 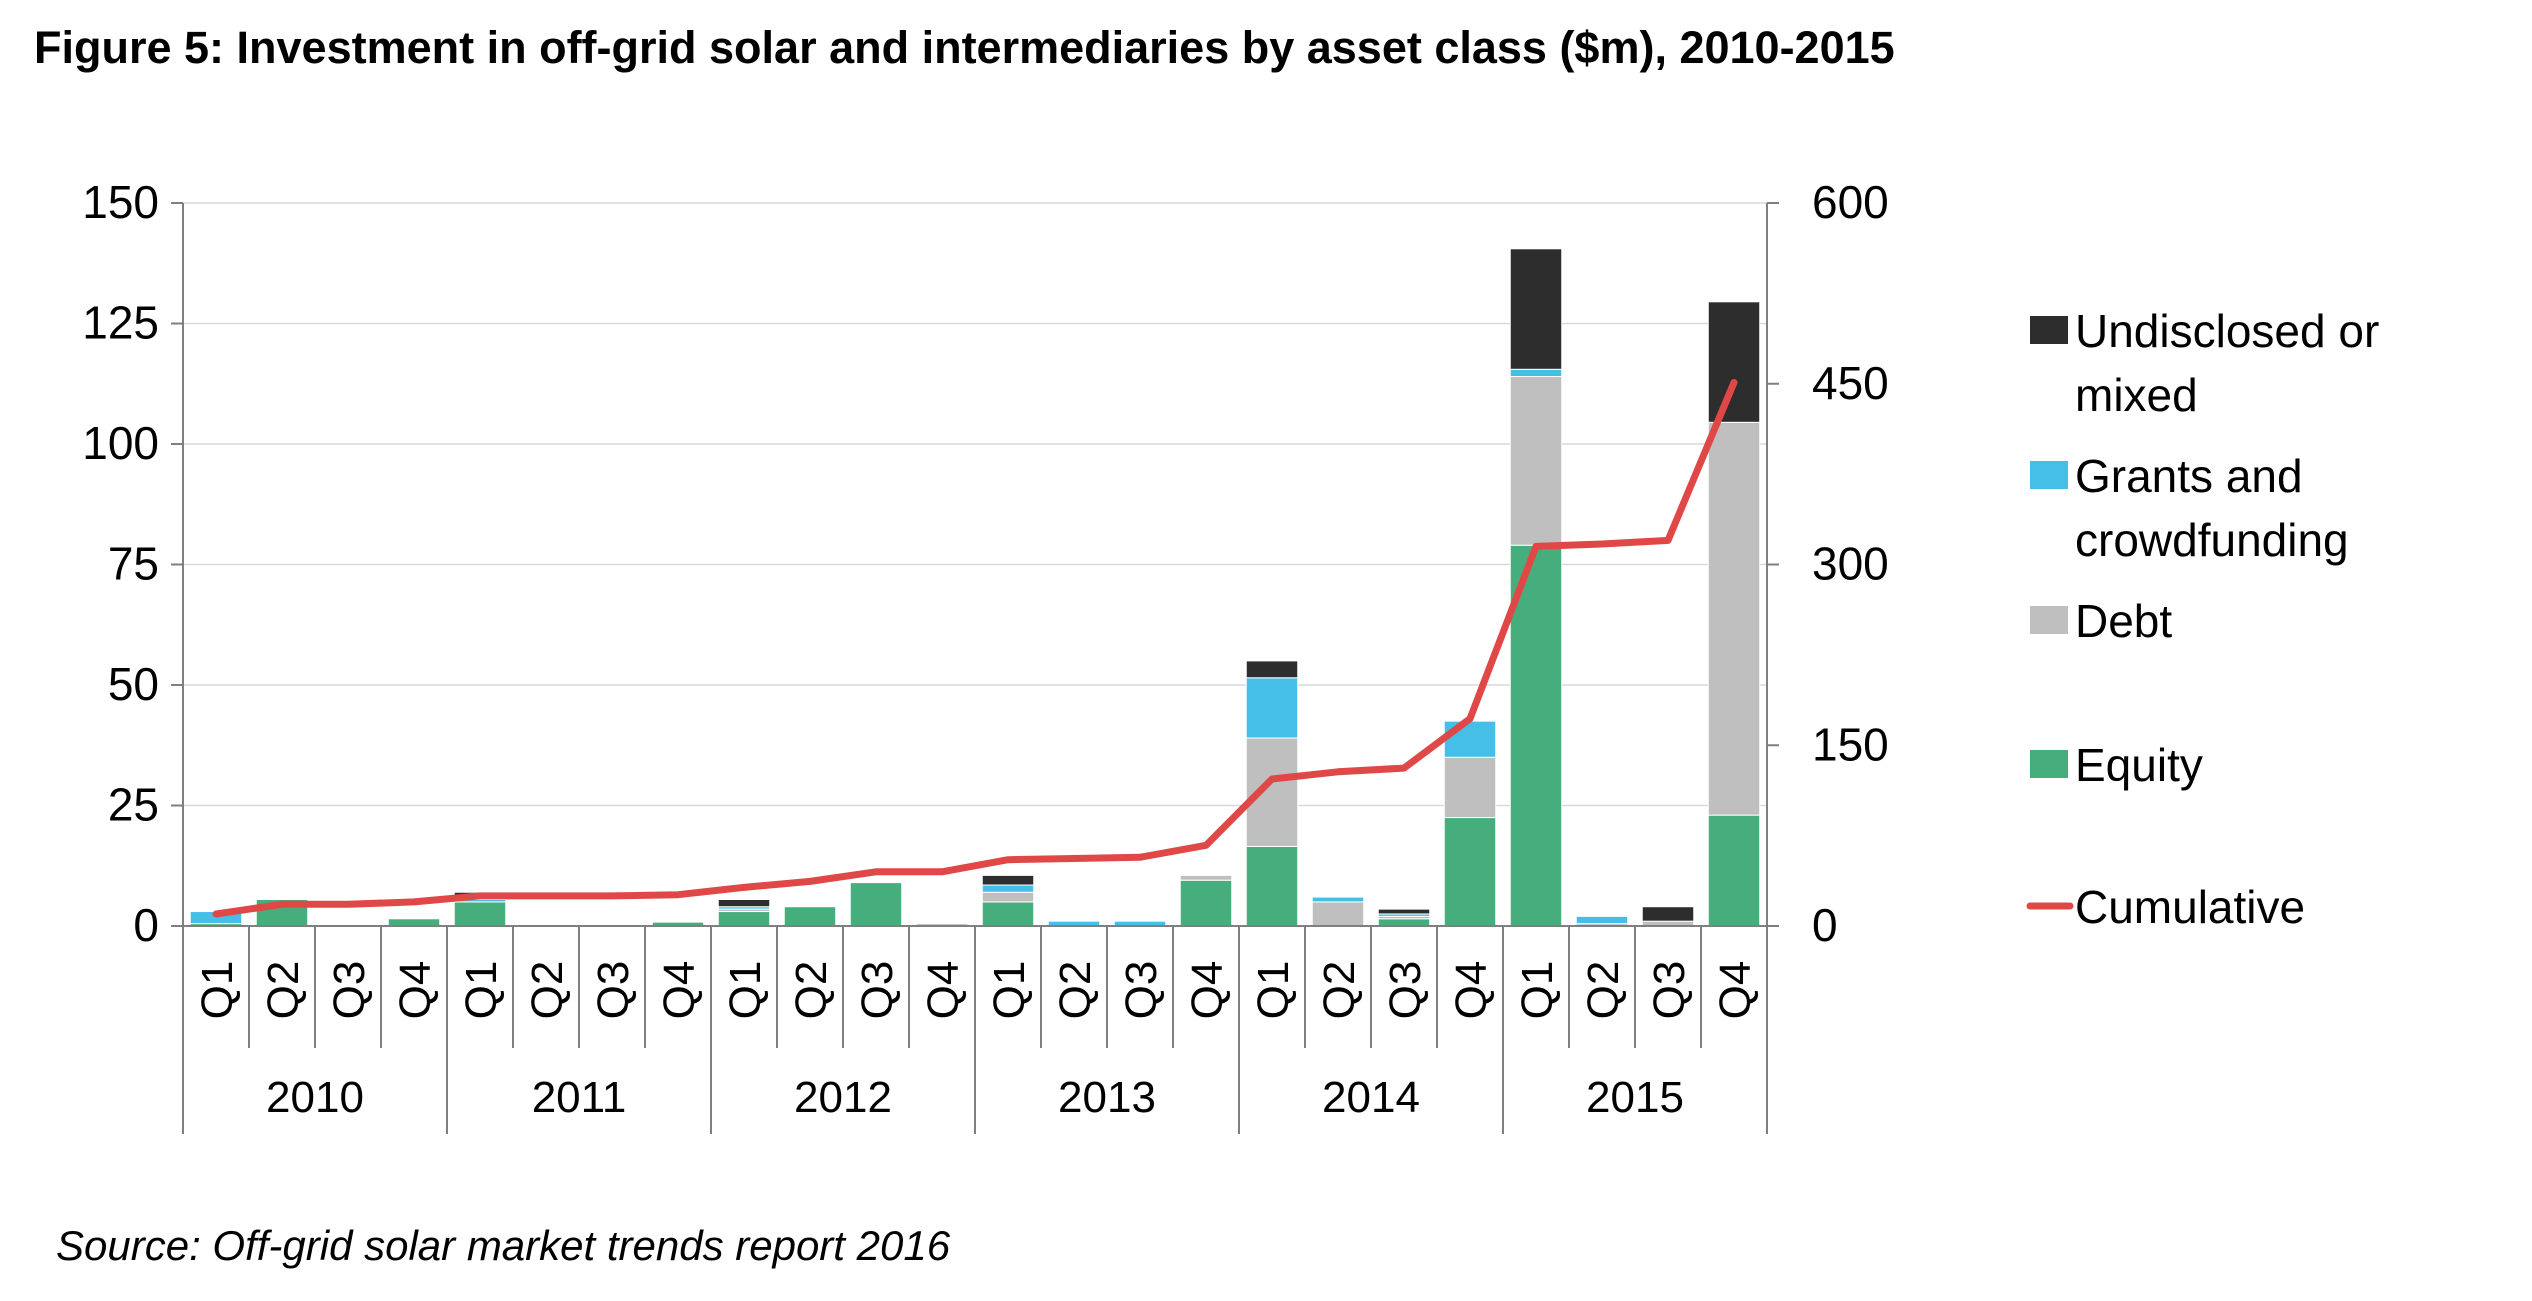 What do you see at coordinates (133, 805) in the screenshot?
I see `left-tick-label: 25` at bounding box center [133, 805].